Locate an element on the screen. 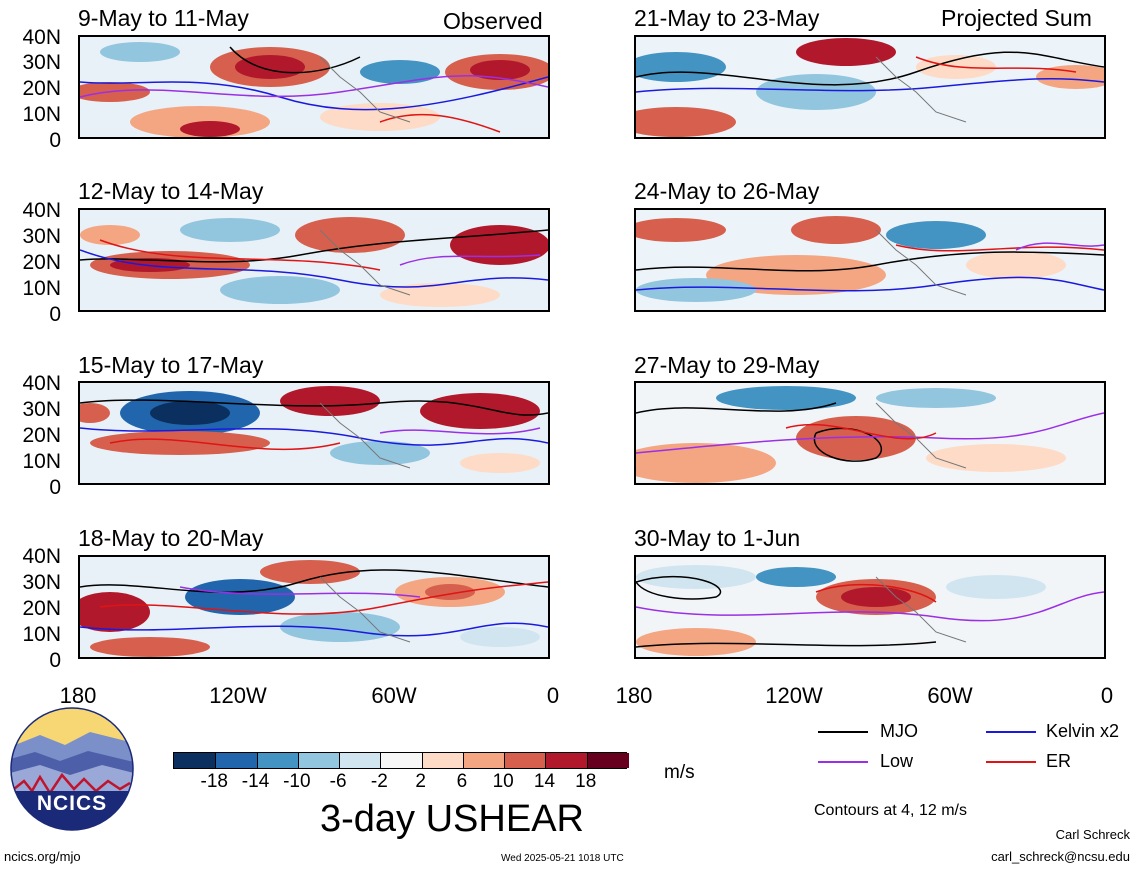  x-tick-label-left: 180 is located at coordinates (78, 695).